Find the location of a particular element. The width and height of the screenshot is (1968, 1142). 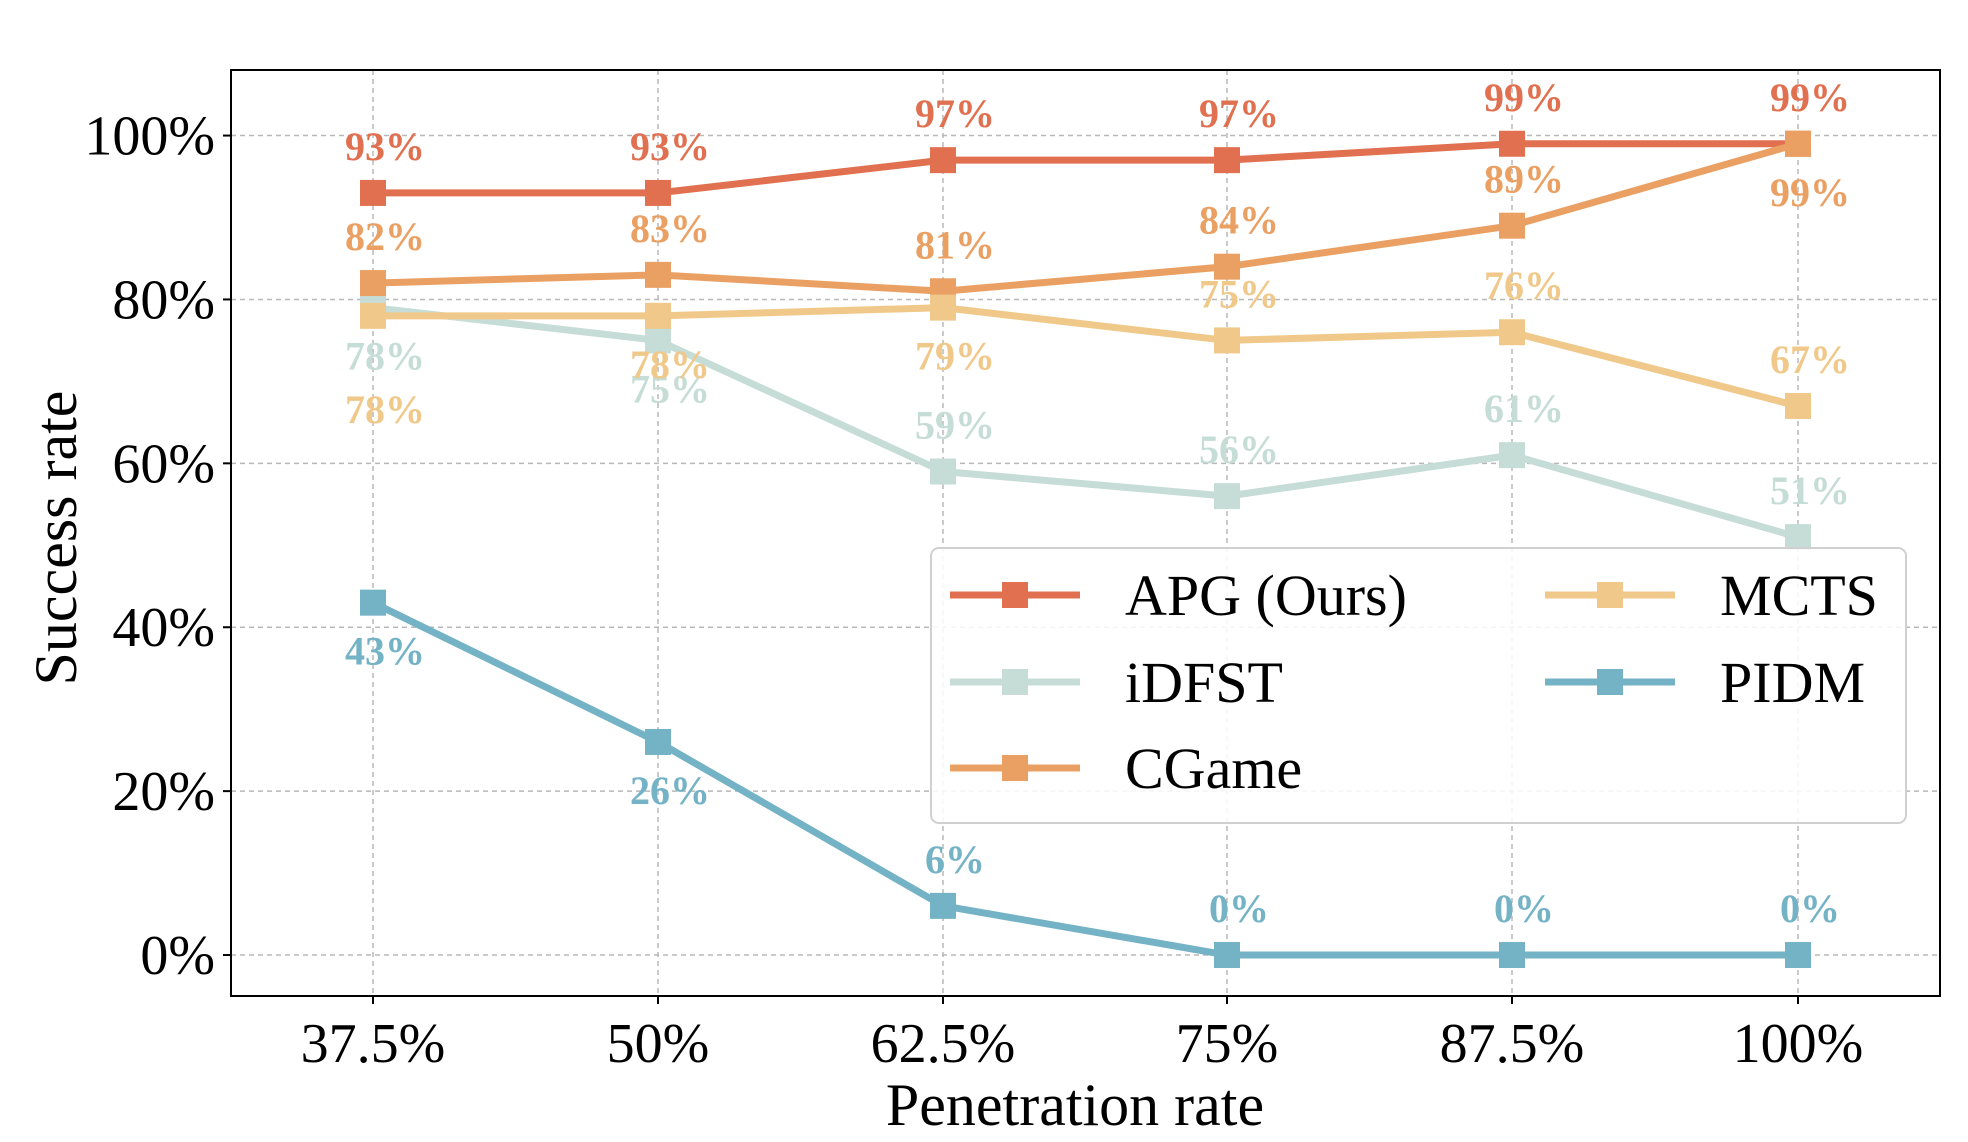

y-tick-label: 80% is located at coordinates (163, 300).